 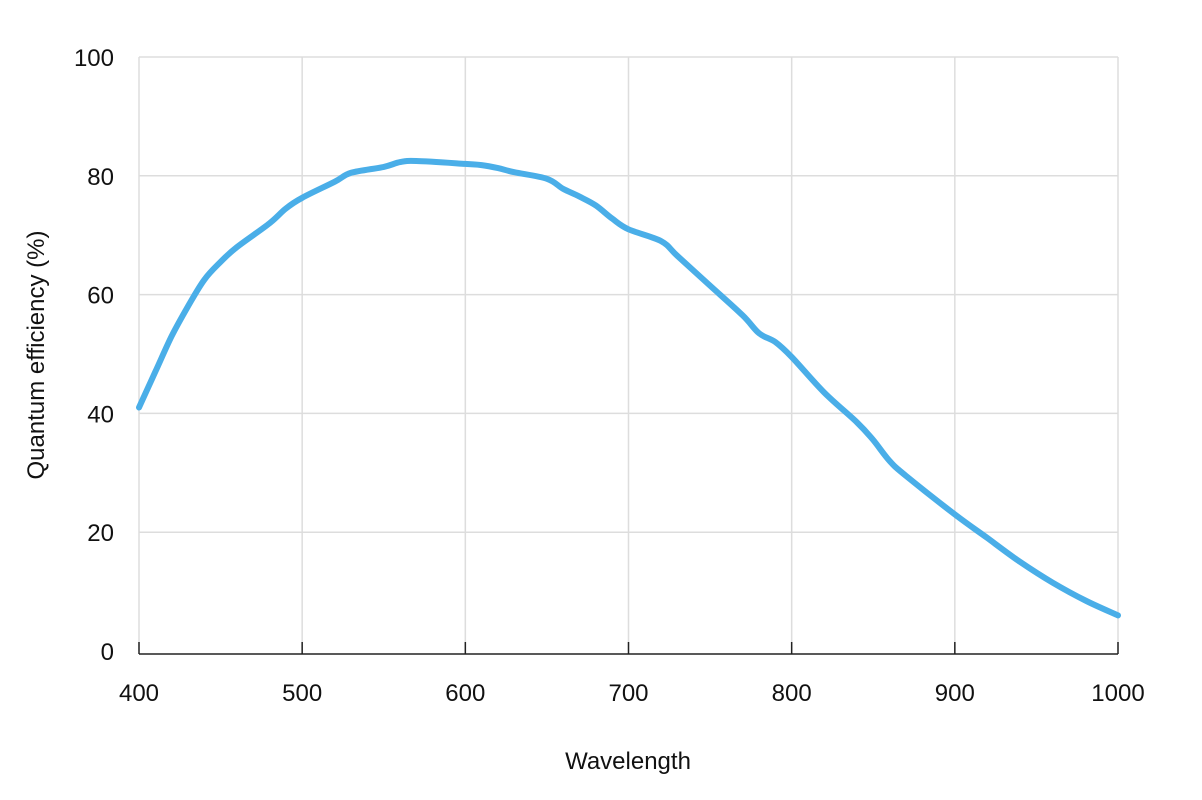 I want to click on x-tick-label: 500, so click(x=302, y=693).